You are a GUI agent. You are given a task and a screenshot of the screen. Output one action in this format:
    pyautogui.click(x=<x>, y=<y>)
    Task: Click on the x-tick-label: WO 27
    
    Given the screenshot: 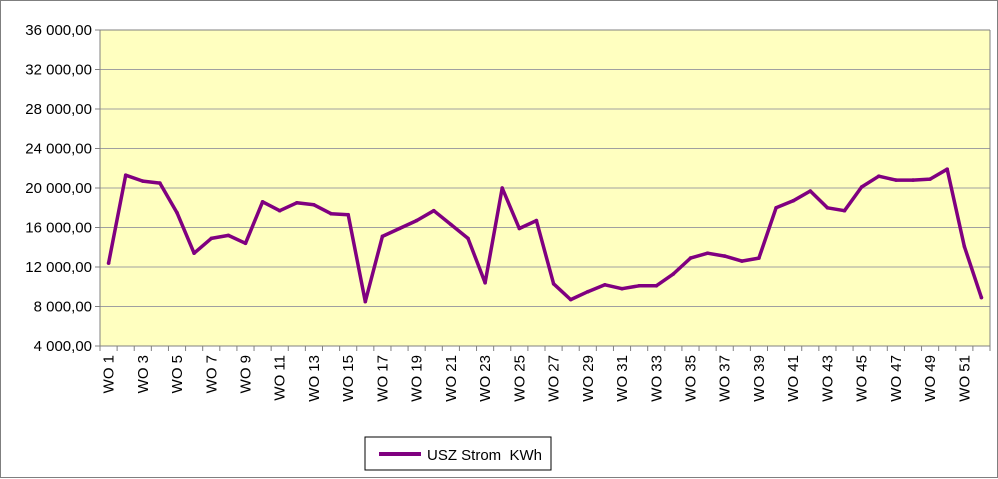 What is the action you would take?
    pyautogui.click(x=554, y=378)
    